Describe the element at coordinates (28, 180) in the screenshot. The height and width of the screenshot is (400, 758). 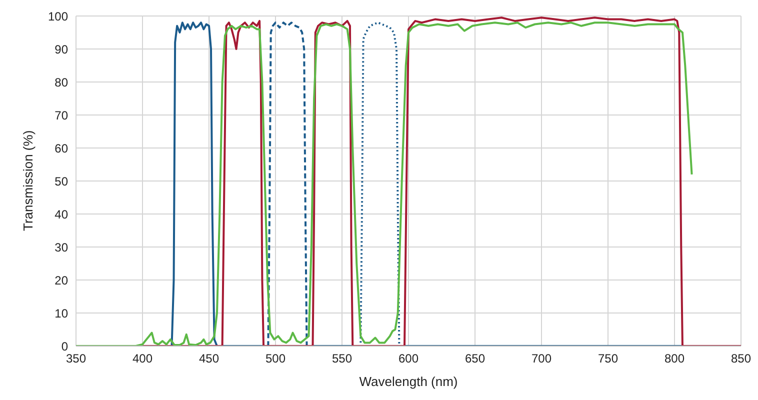
I see `y-axis-title: Transmission (%)` at that location.